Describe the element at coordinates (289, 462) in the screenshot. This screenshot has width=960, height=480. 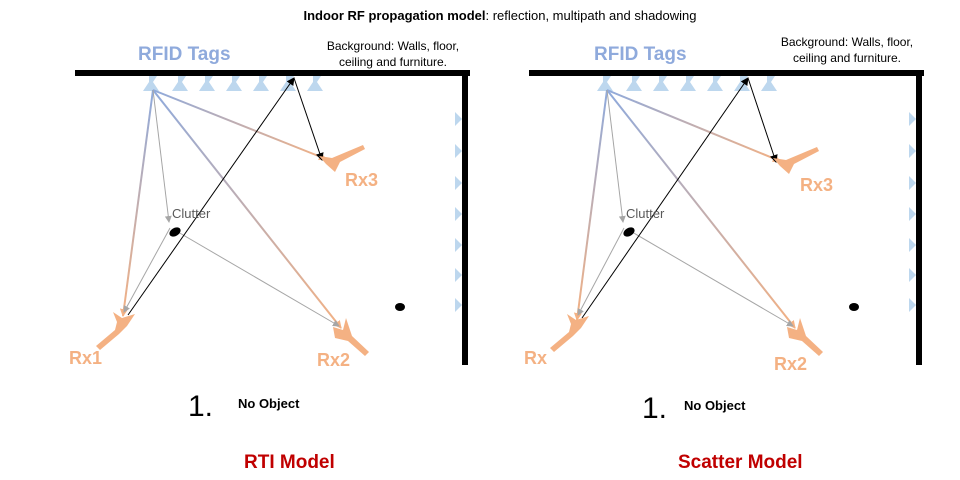
I see `left-model-title: RTI Model` at that location.